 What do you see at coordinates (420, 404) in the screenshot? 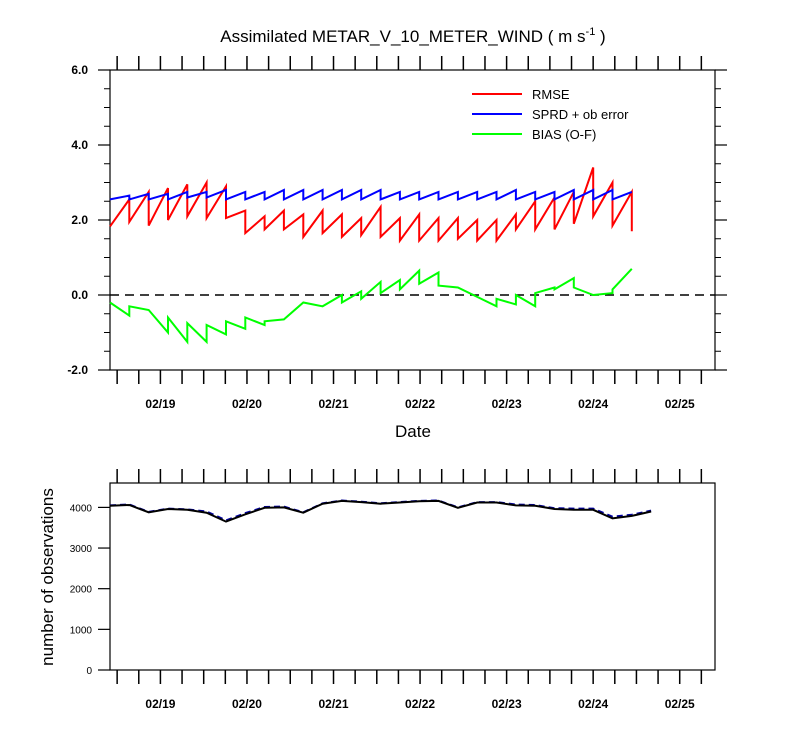
I see `top-x-tick-label: 02/22` at bounding box center [420, 404].